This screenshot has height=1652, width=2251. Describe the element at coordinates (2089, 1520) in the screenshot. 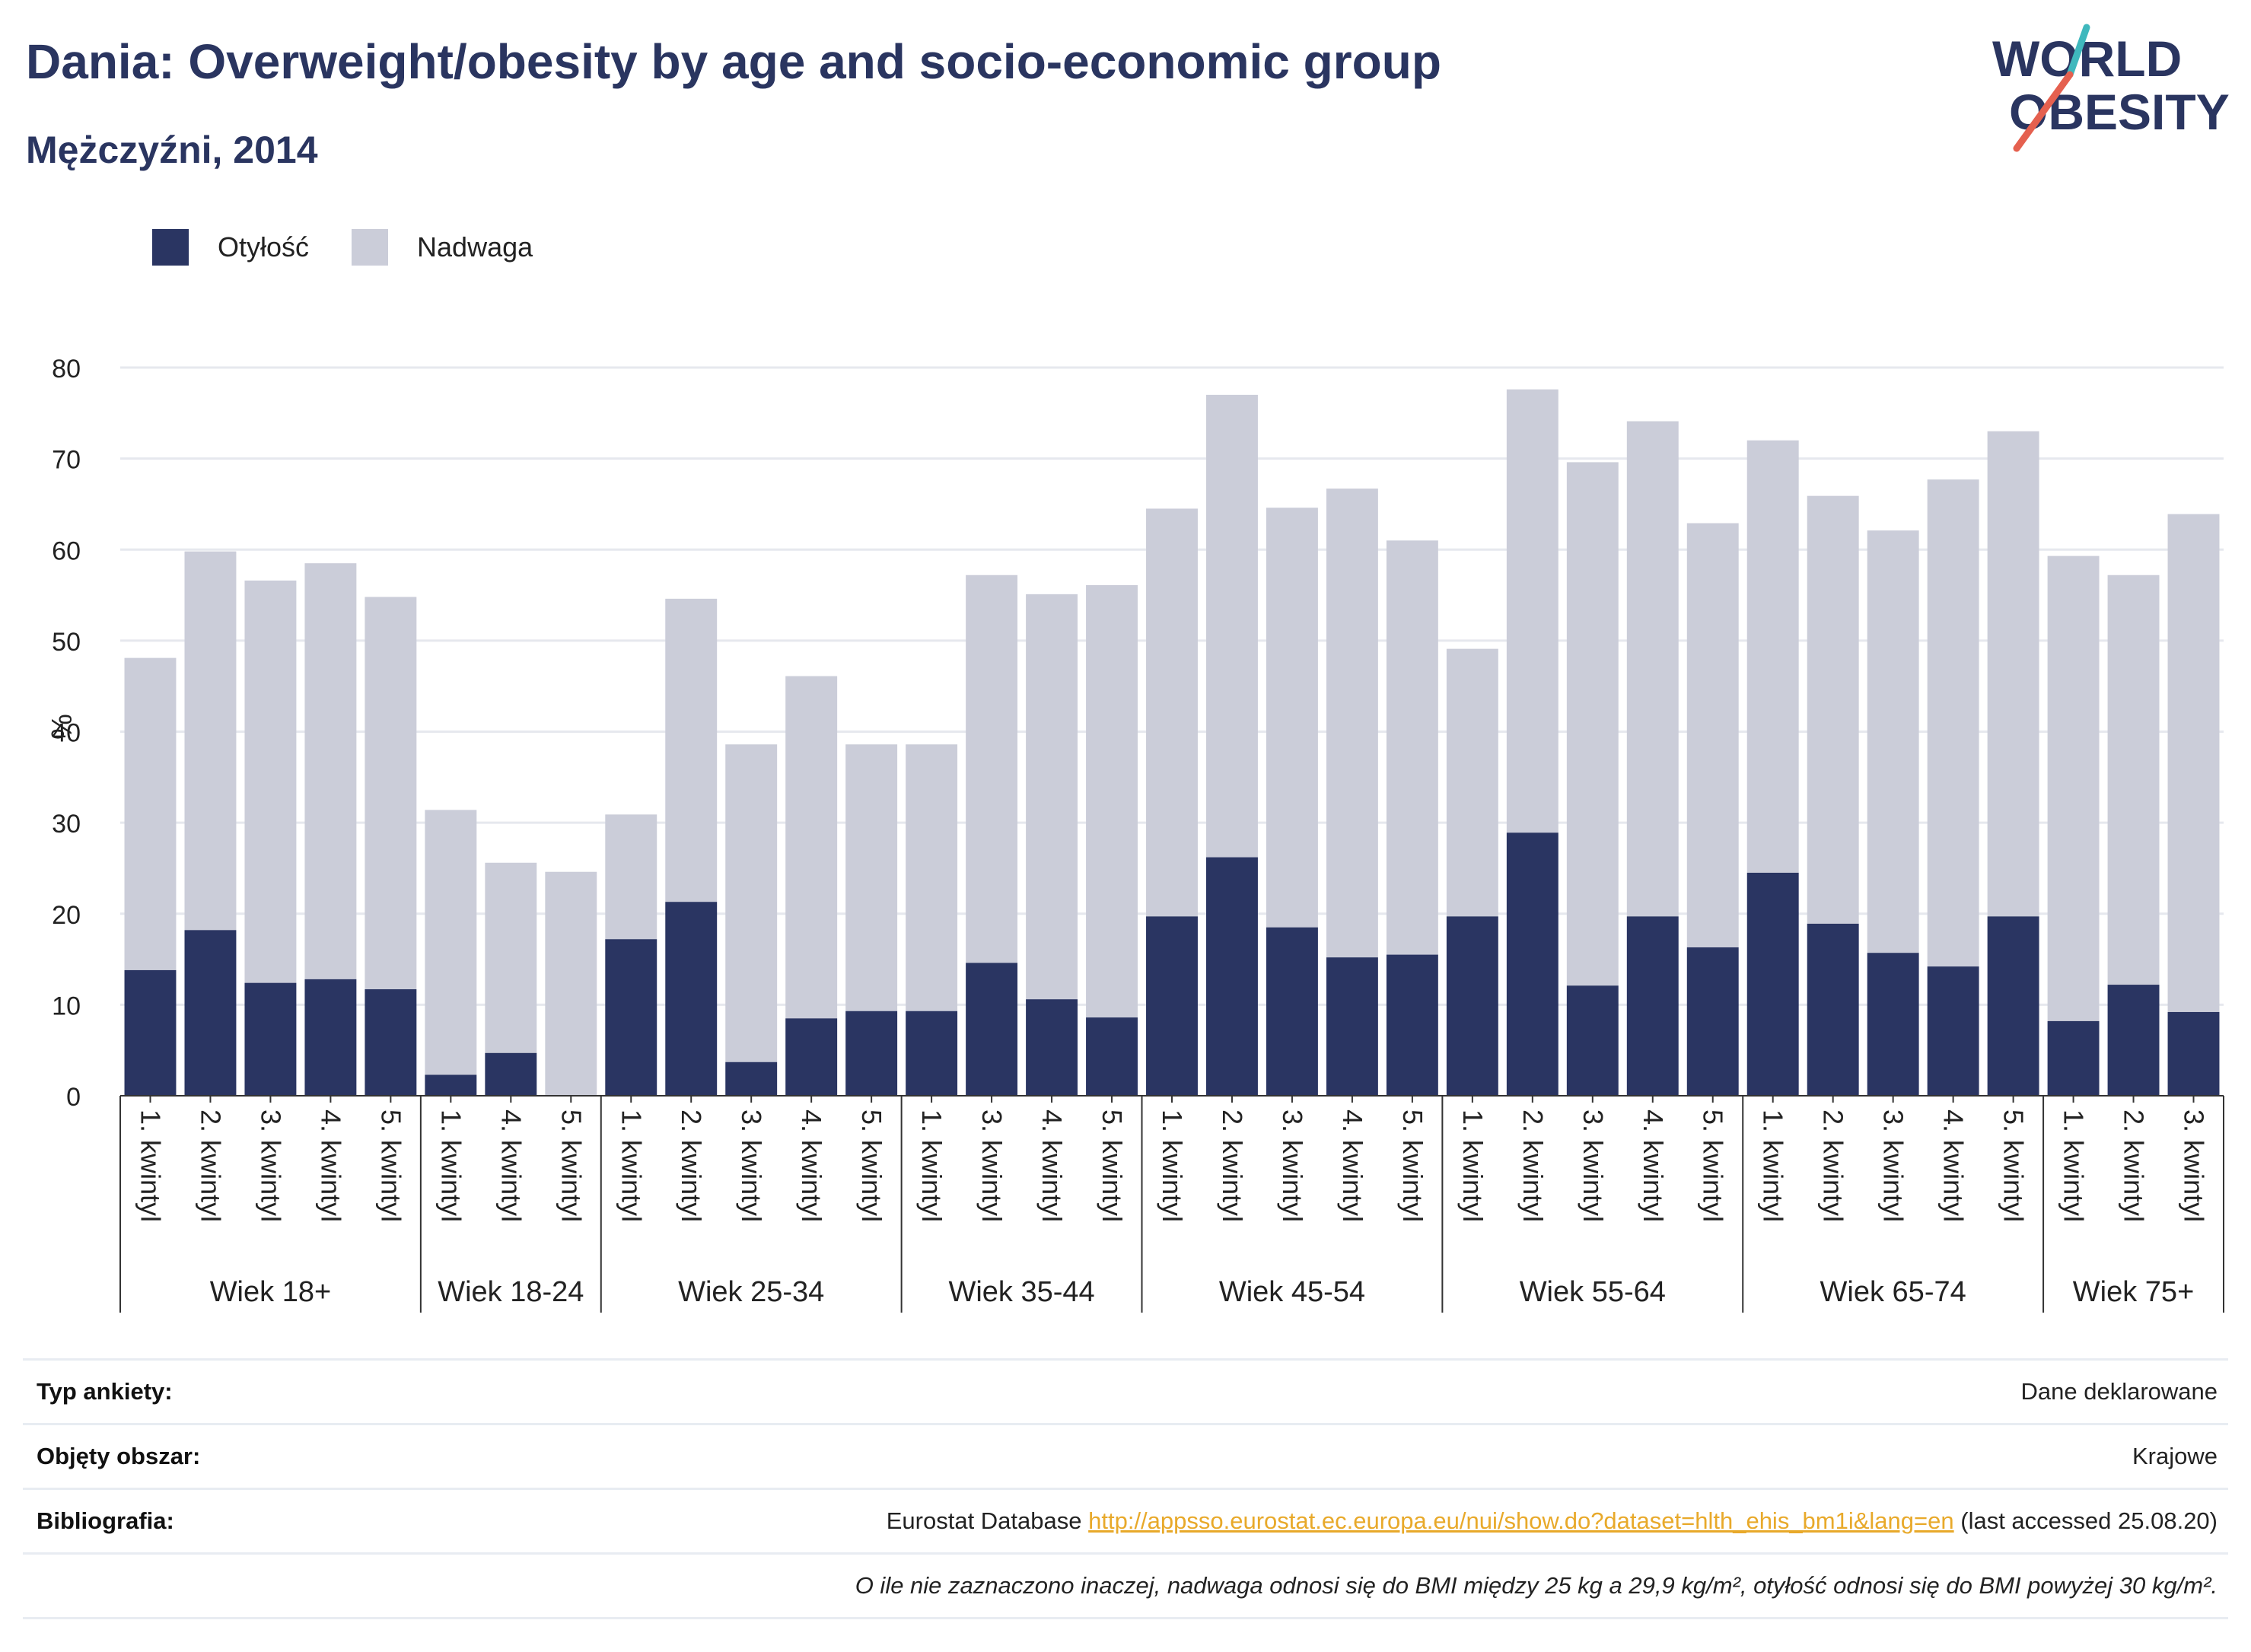

I see `bibliography-suffix: (last accessed 25.08.20)` at that location.